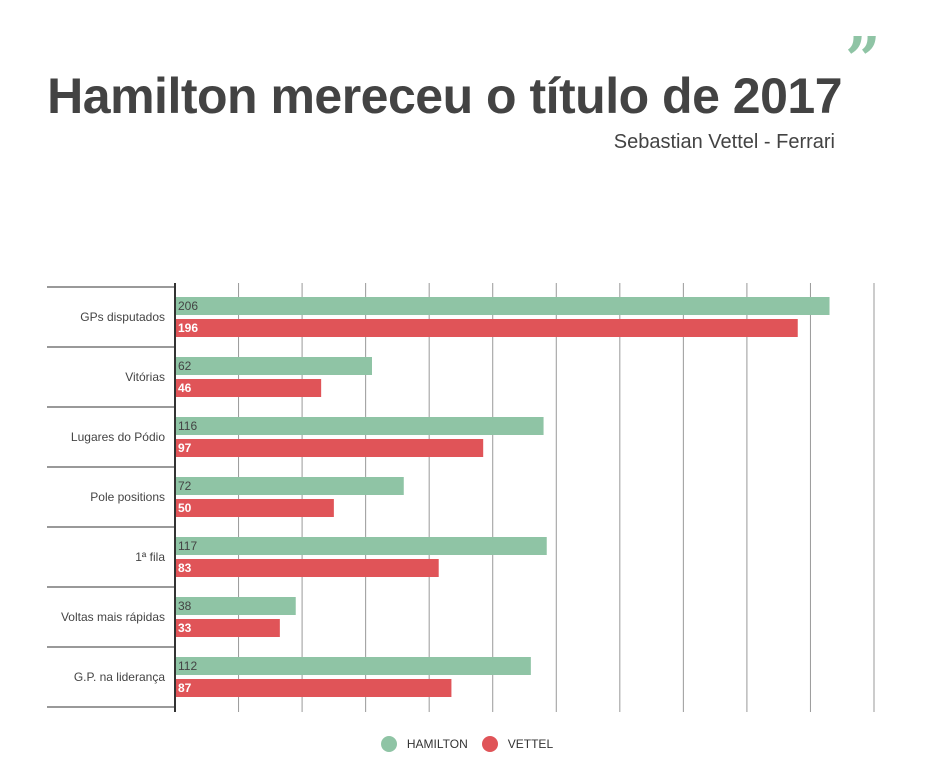  What do you see at coordinates (150, 557) in the screenshot?
I see `category-label: 1ª fila` at bounding box center [150, 557].